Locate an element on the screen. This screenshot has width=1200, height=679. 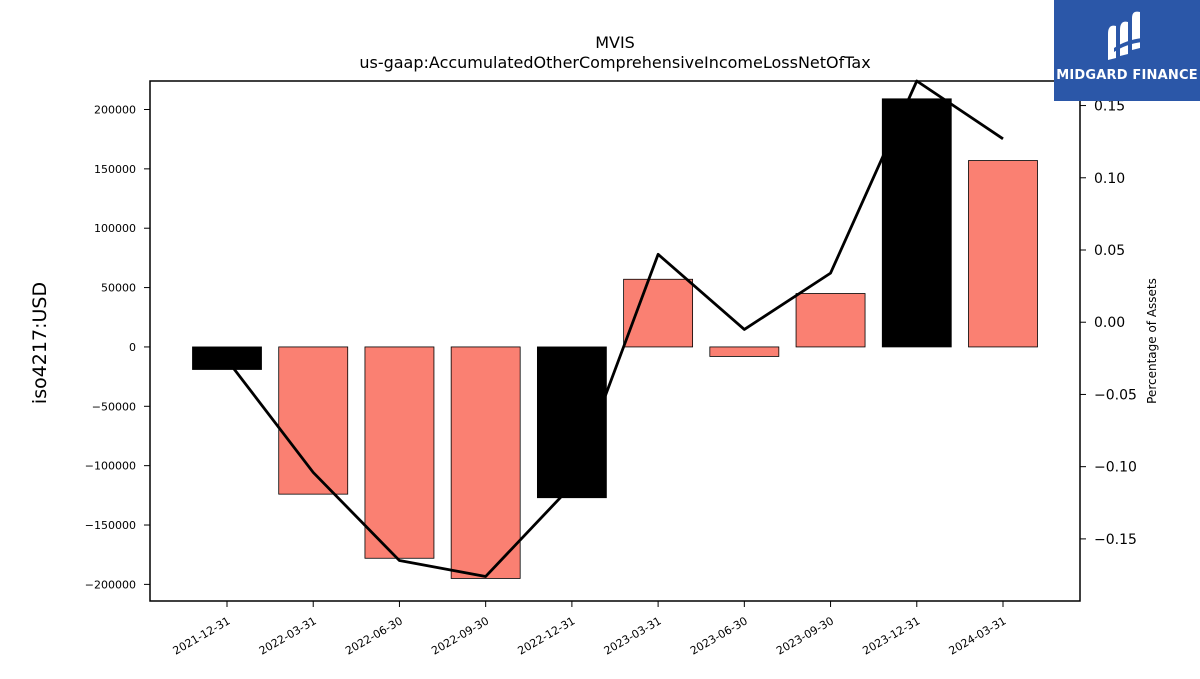
x-tick-label: 2023-03-31 is located at coordinates (633, 635).